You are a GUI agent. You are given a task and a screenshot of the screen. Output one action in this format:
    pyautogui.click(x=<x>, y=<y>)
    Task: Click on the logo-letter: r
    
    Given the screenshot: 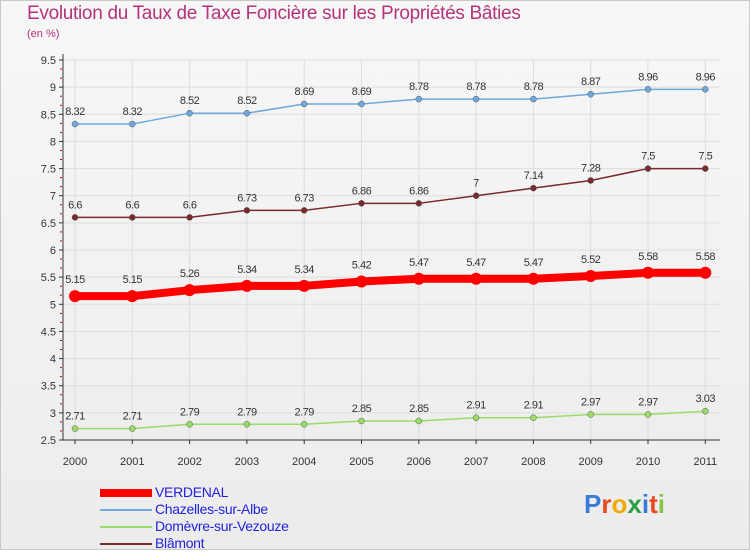 What is the action you would take?
    pyautogui.click(x=606, y=504)
    